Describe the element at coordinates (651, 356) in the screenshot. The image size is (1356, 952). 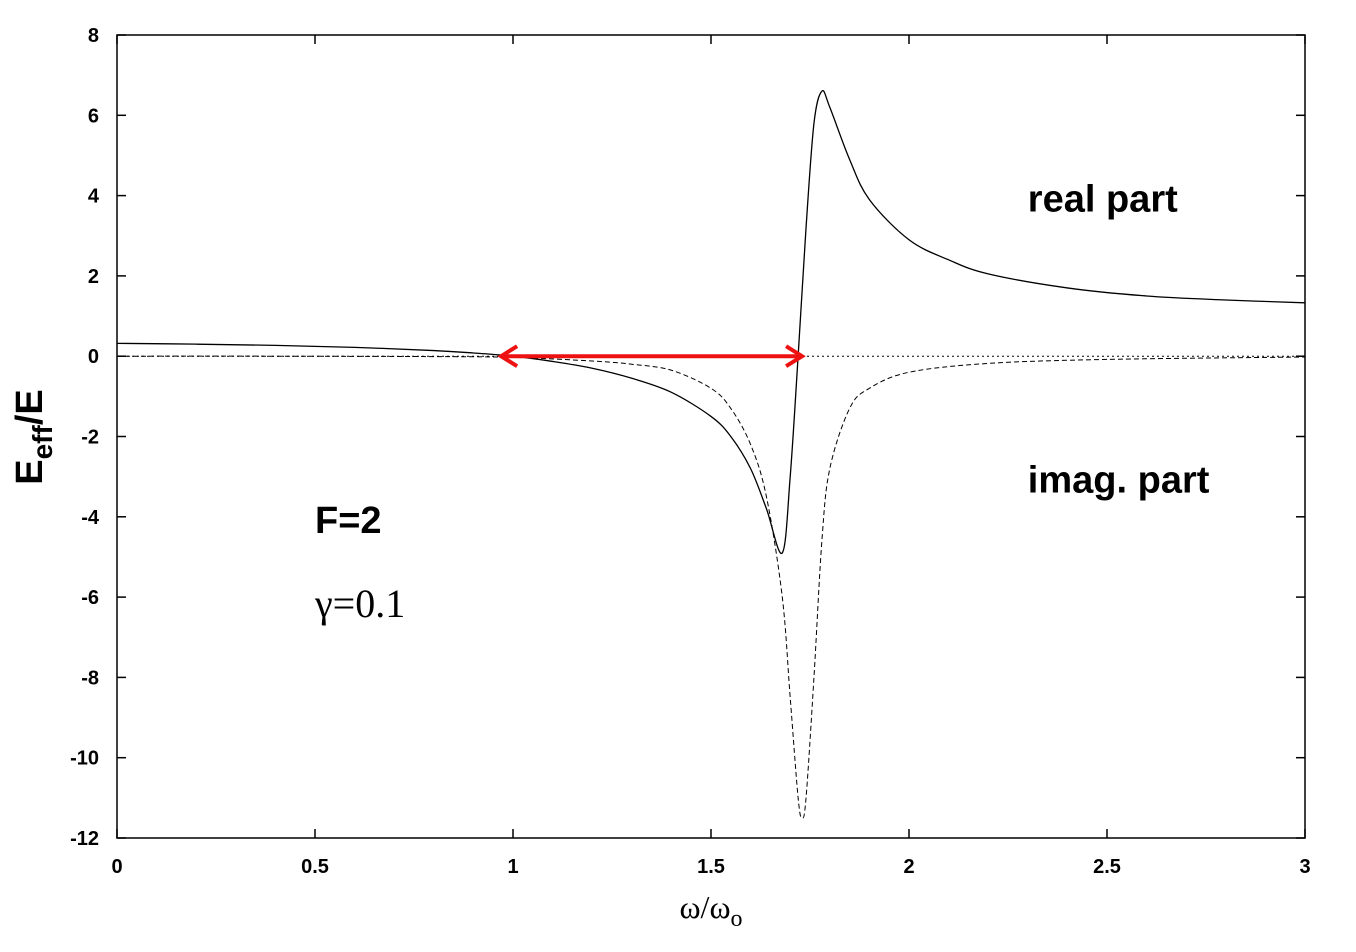
I see `red-arrow` at that location.